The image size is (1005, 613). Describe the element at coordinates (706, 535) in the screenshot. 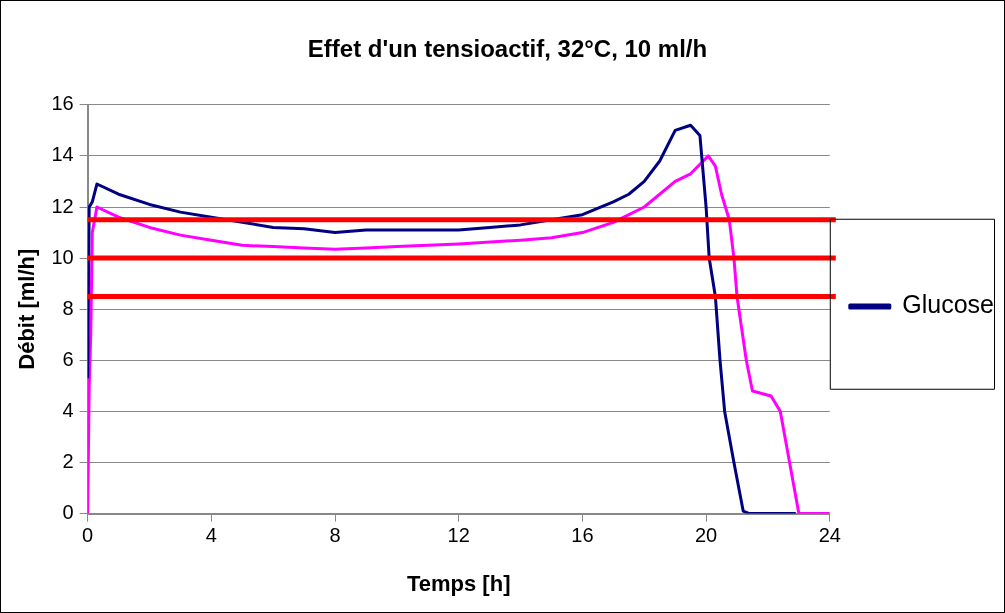

I see `x-tick-label: 20` at that location.